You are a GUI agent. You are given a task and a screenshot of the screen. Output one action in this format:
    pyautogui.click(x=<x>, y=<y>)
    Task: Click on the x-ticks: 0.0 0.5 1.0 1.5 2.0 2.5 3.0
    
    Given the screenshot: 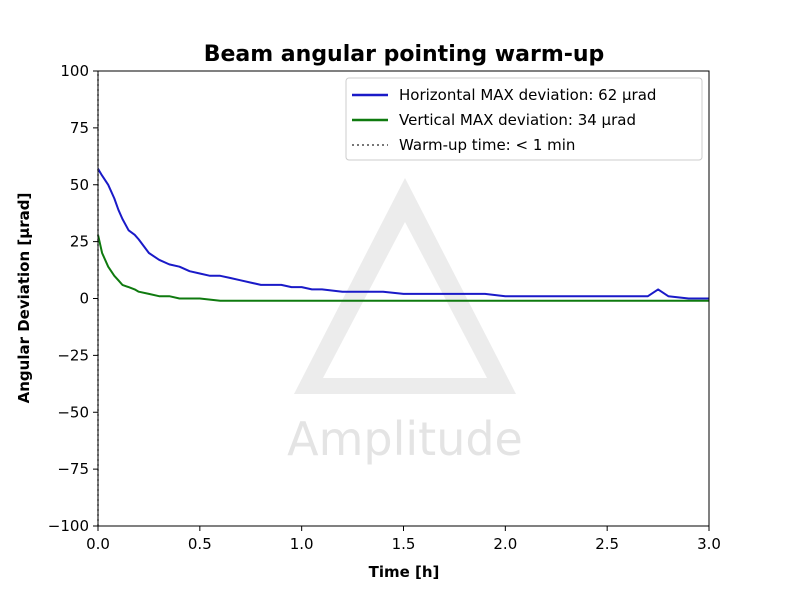 What is the action you would take?
    pyautogui.click(x=403, y=539)
    